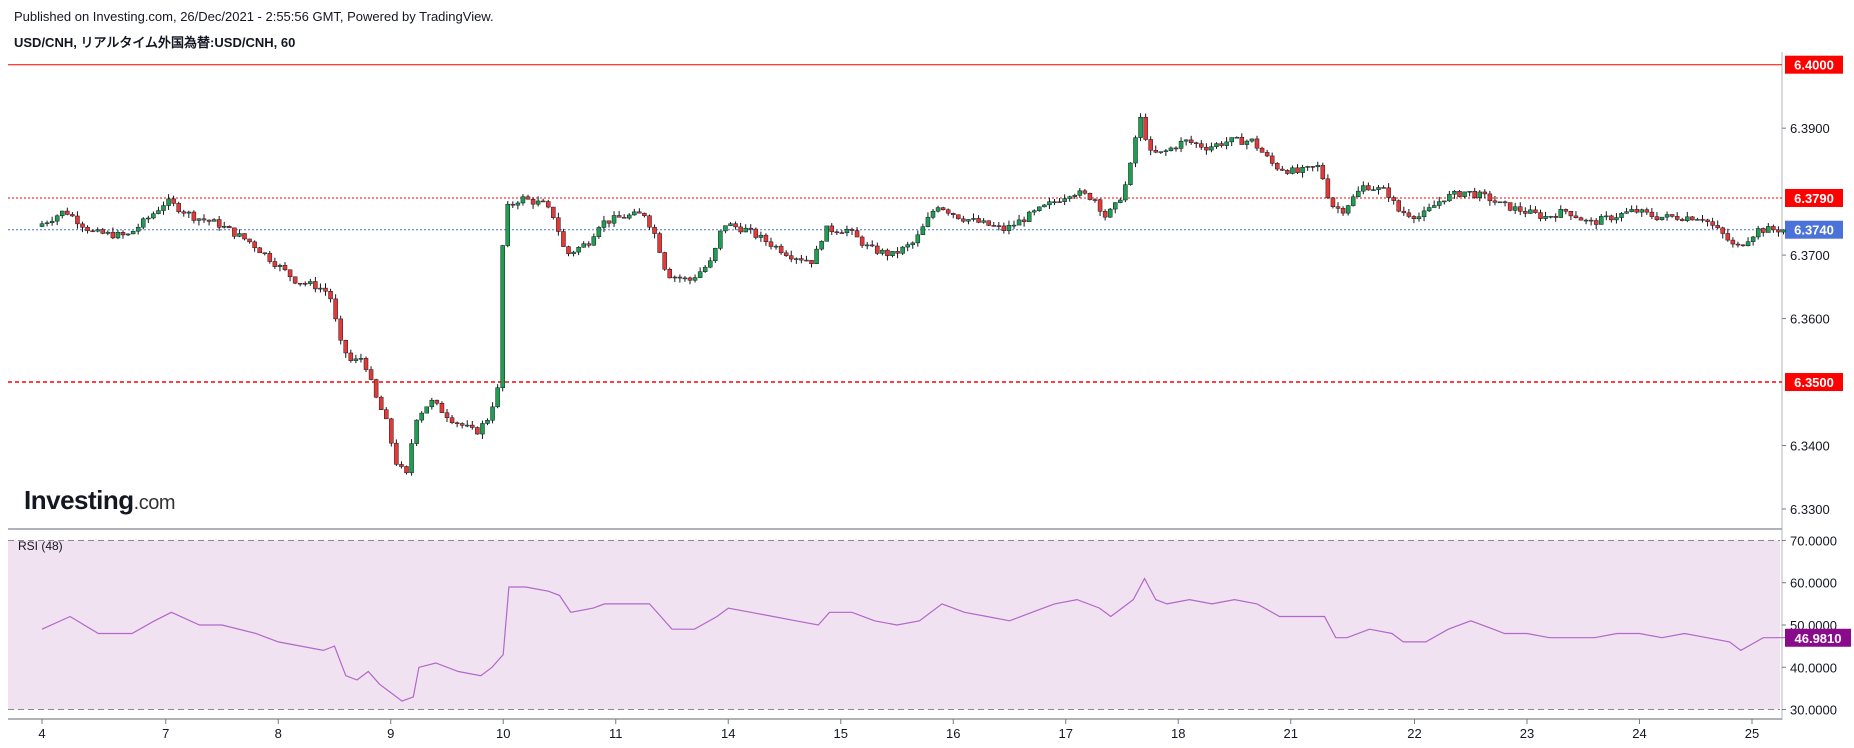 This screenshot has width=1854, height=748. Describe the element at coordinates (1414, 733) in the screenshot. I see `time-tick-label-12: 22` at that location.